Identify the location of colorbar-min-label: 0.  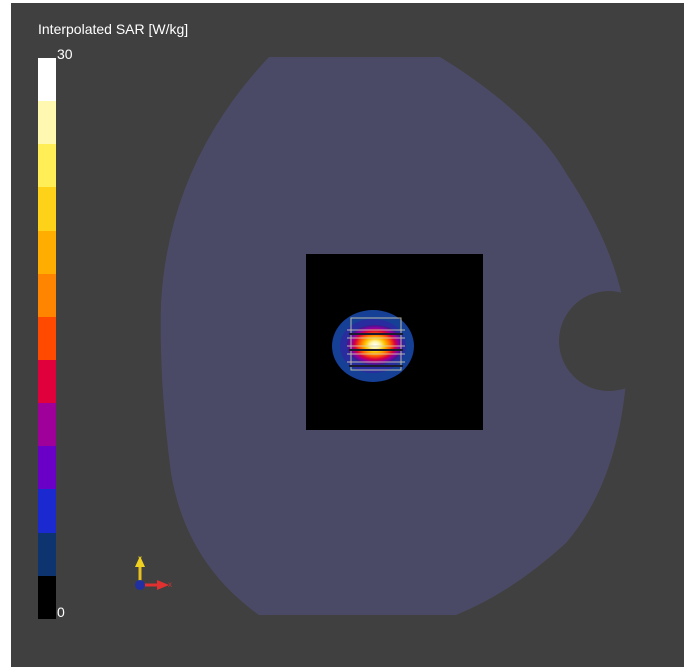
(61, 612).